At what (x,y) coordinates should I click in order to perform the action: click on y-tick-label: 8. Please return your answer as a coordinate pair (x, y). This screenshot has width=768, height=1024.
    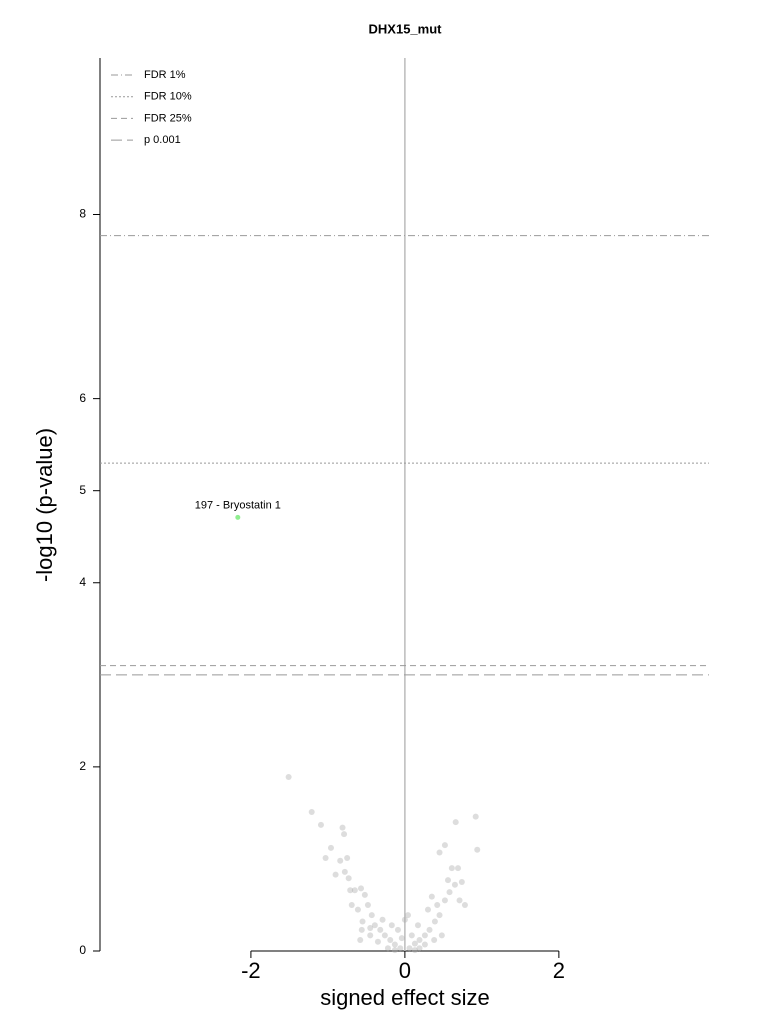
    Looking at the image, I should click on (82, 214).